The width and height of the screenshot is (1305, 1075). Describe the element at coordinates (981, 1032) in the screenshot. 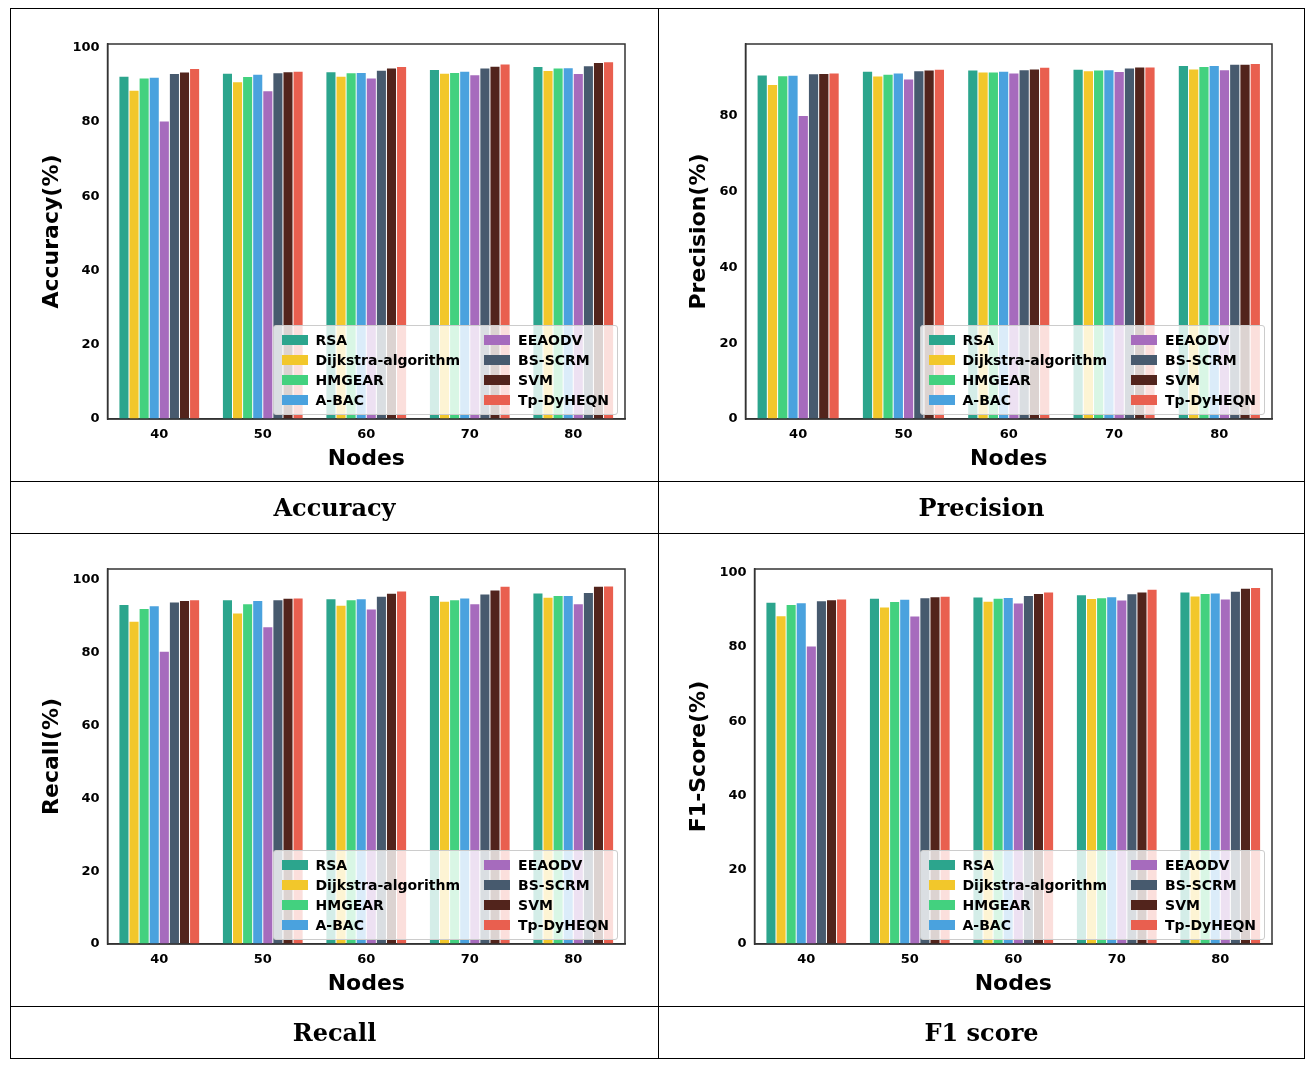

I see `text: F1 score` at that location.